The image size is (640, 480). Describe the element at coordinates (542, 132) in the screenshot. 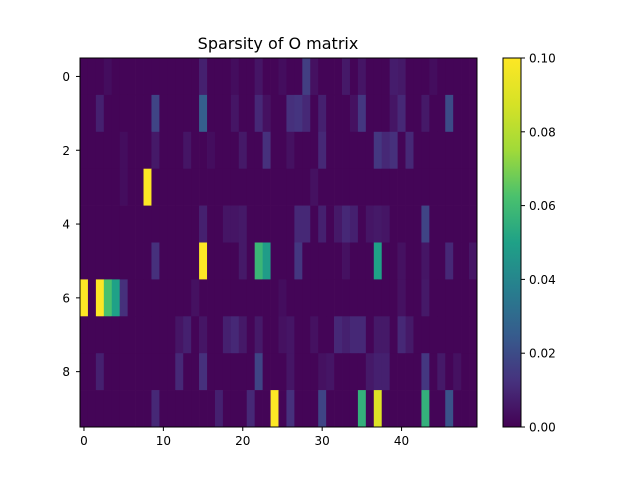

I see `colorbar-tick-label: 0.08` at that location.